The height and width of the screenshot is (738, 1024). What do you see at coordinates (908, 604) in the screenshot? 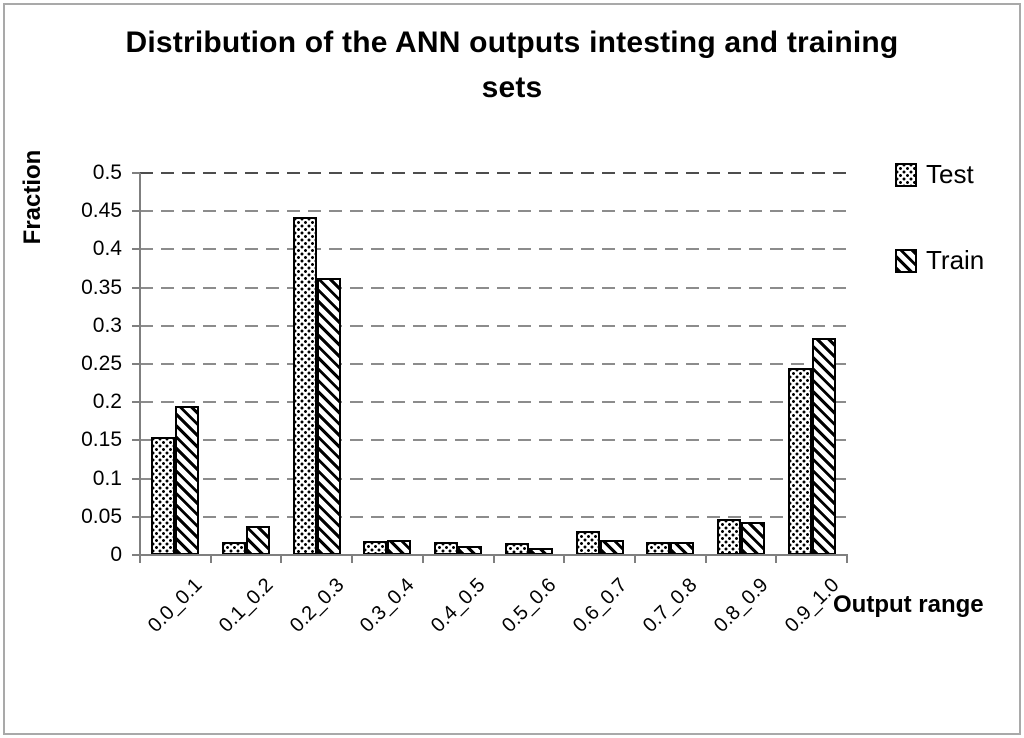
I see `x-axis-title: Output range` at bounding box center [908, 604].